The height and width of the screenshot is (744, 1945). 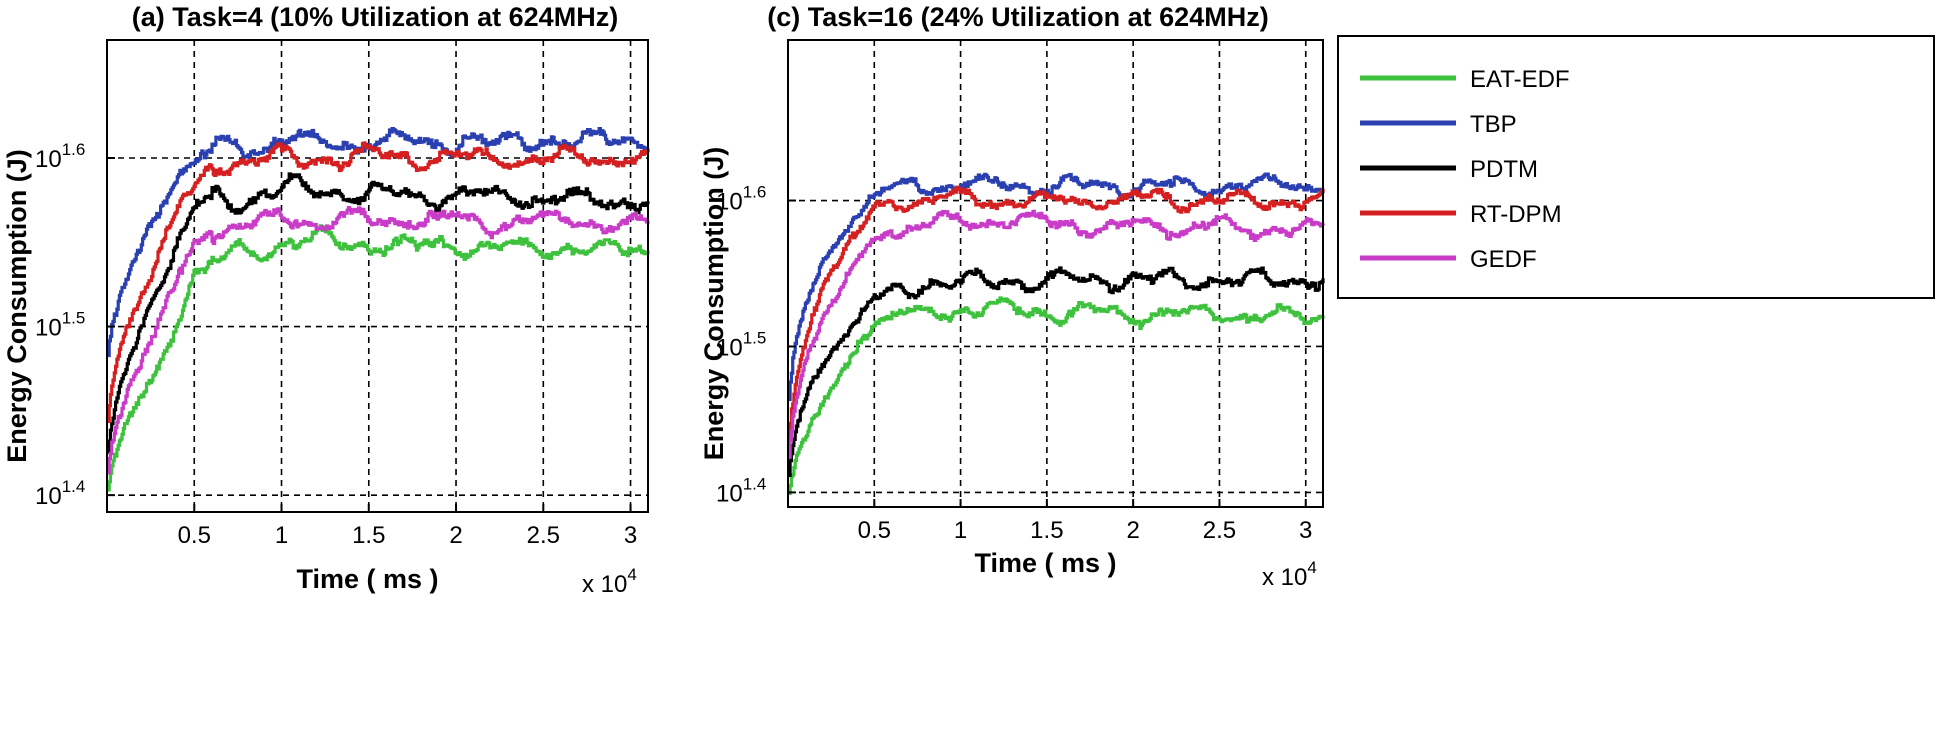 What do you see at coordinates (1493, 124) in the screenshot?
I see `legend-label-tbp: TBP` at bounding box center [1493, 124].